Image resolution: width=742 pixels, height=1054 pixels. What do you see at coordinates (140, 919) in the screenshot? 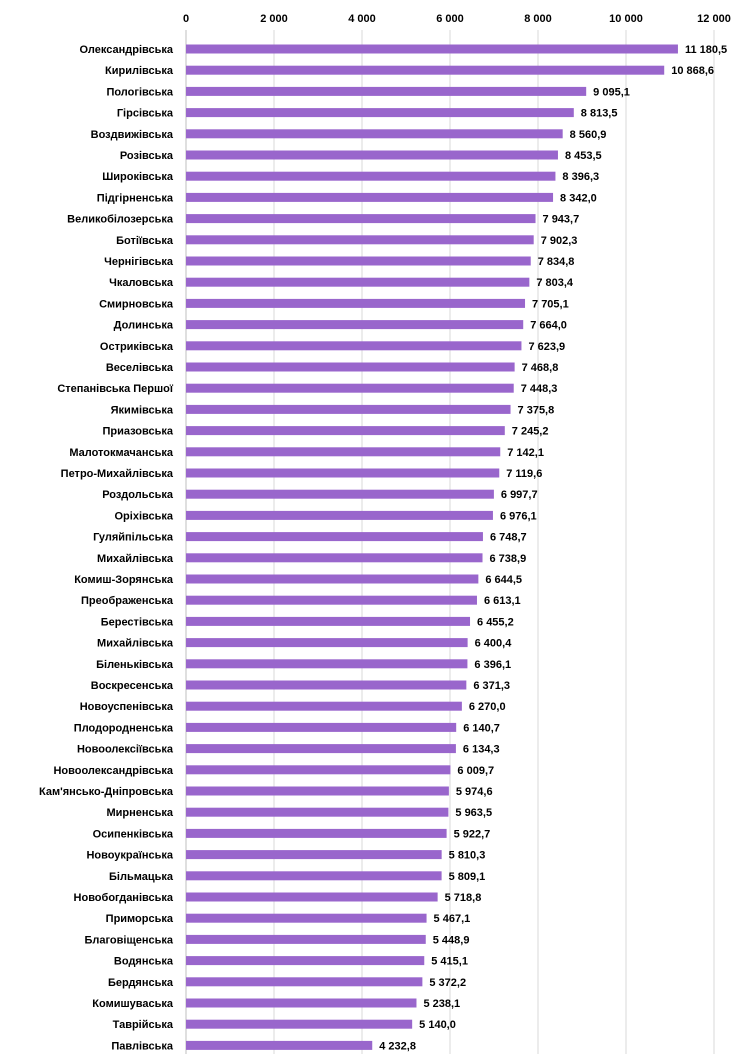
I see `category-label: Приморська` at bounding box center [140, 919].